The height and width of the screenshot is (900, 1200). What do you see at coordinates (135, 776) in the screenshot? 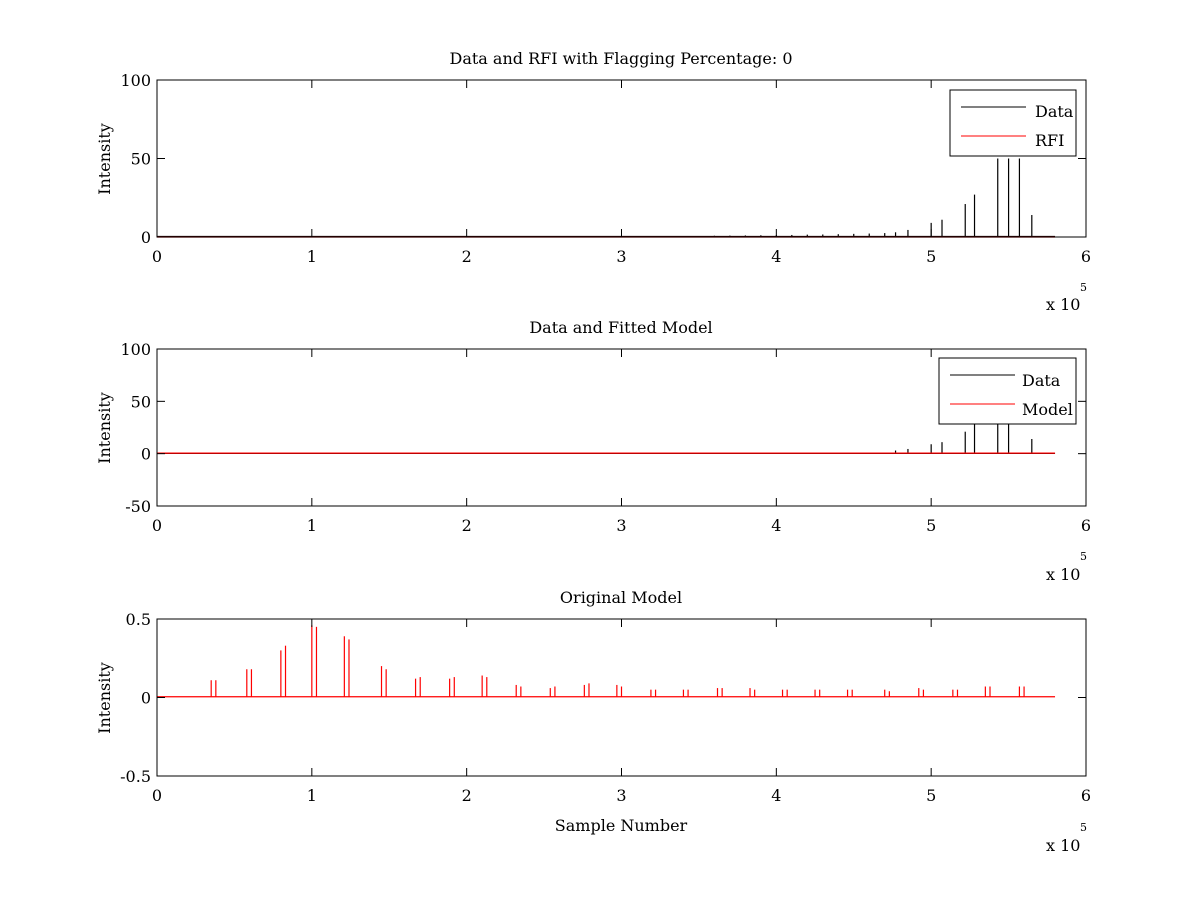
I see `y-tick-label: -0.5` at bounding box center [135, 776].